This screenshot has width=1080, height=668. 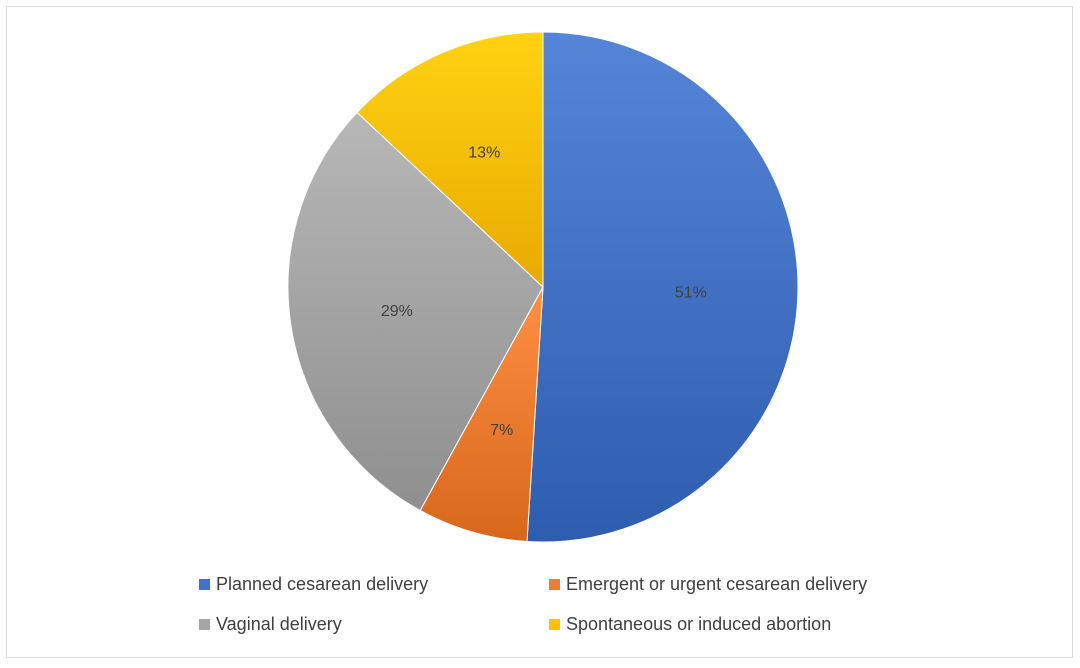 What do you see at coordinates (397, 311) in the screenshot?
I see `pie-data-label-2: 29%` at bounding box center [397, 311].